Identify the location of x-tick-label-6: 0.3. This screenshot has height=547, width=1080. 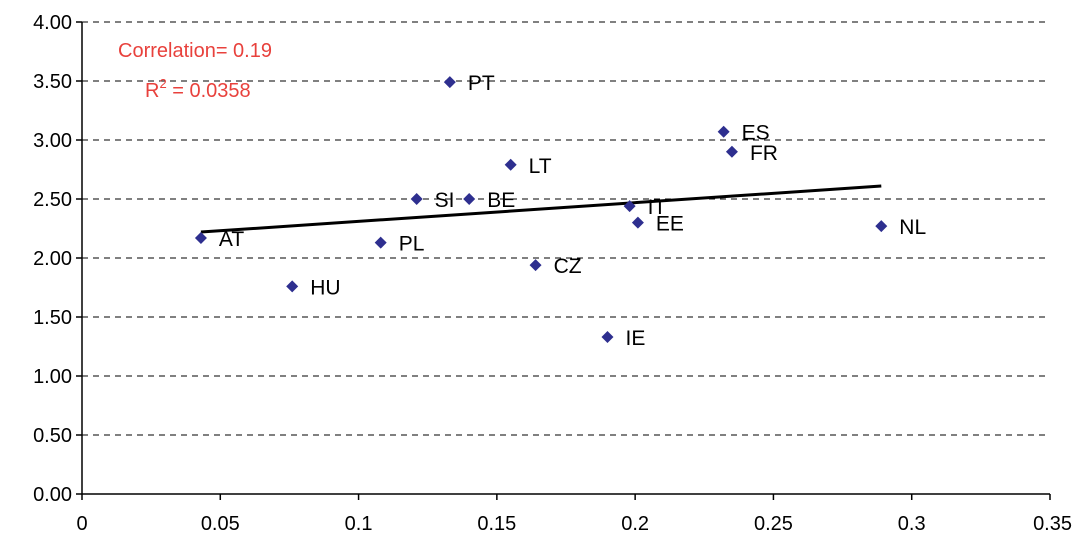
(912, 524).